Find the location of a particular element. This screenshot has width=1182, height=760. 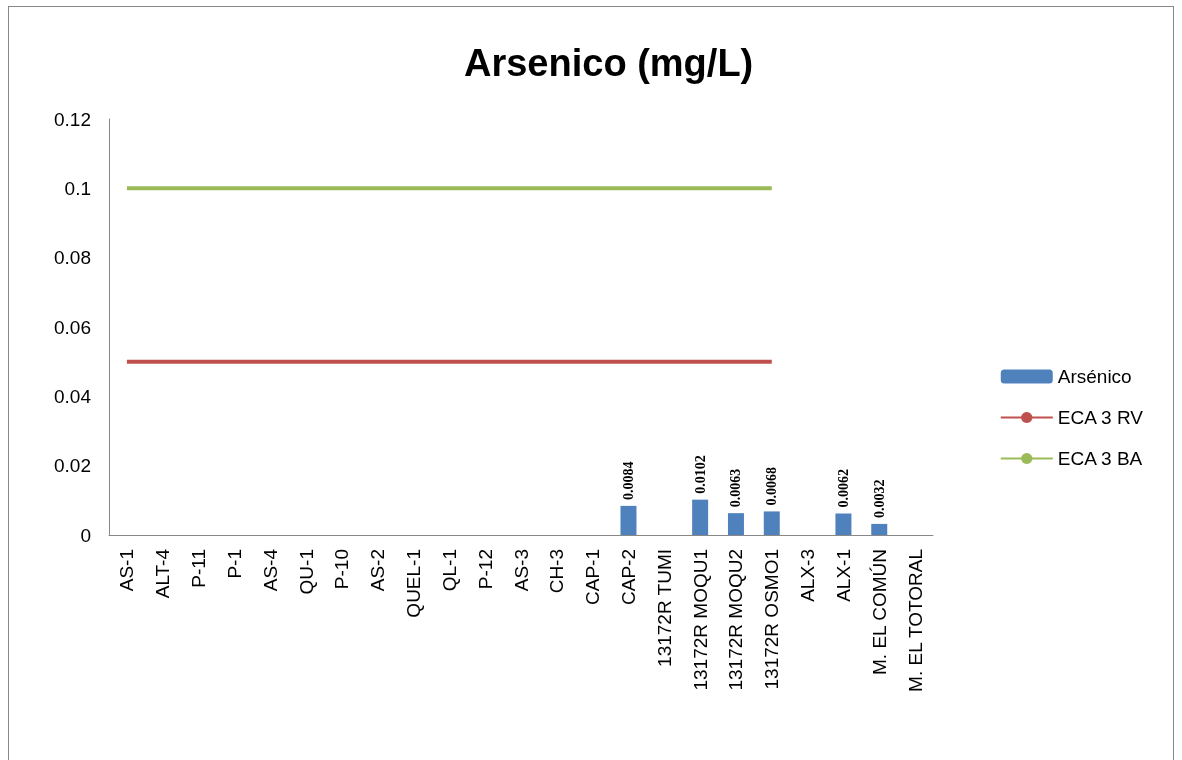

chart-title: Arsenico (mg/L) is located at coordinates (609, 63).